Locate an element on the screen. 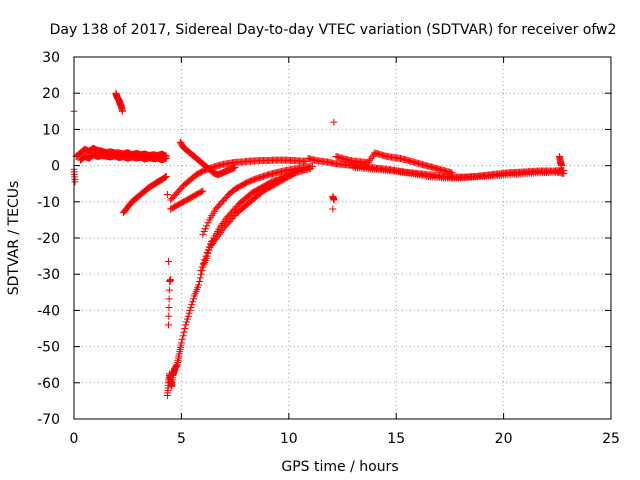 This screenshot has width=640, height=480. y-tick-label: -70 is located at coordinates (48, 420).